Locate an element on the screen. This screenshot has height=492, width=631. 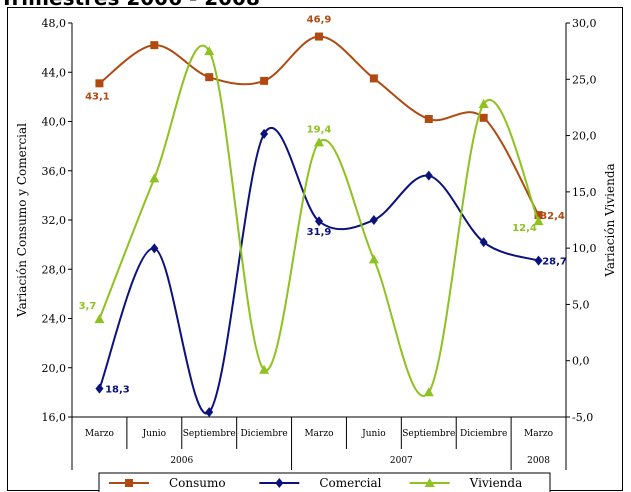
chart-title: Trimestres 2006 - 2008 is located at coordinates (130, 5).